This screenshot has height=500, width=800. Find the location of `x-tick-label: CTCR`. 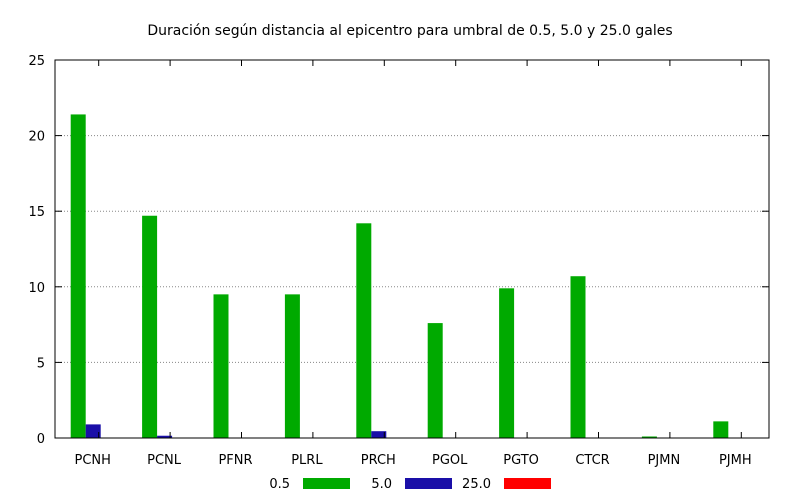

x-tick-label: CTCR is located at coordinates (592, 460).